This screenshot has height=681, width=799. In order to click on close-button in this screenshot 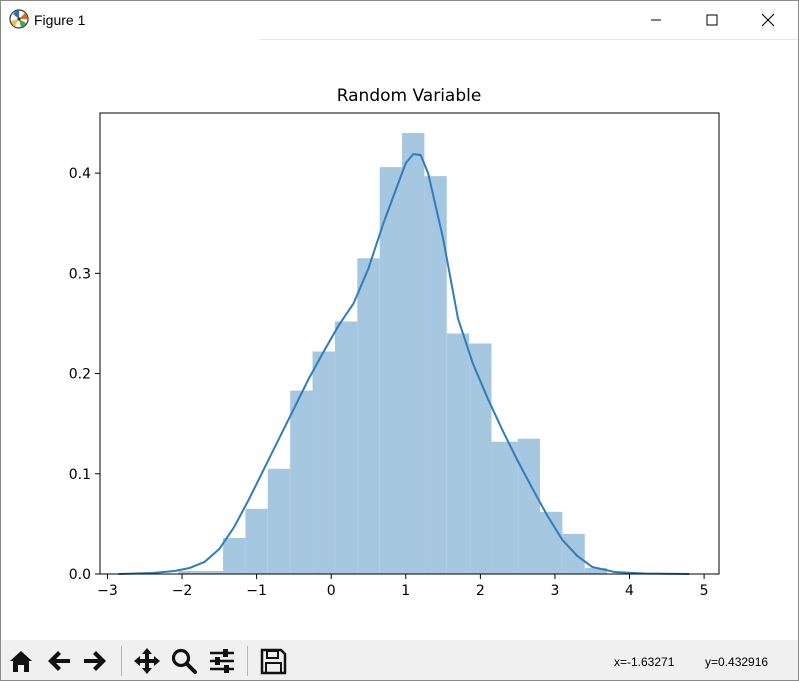, I will do `click(768, 20)`.